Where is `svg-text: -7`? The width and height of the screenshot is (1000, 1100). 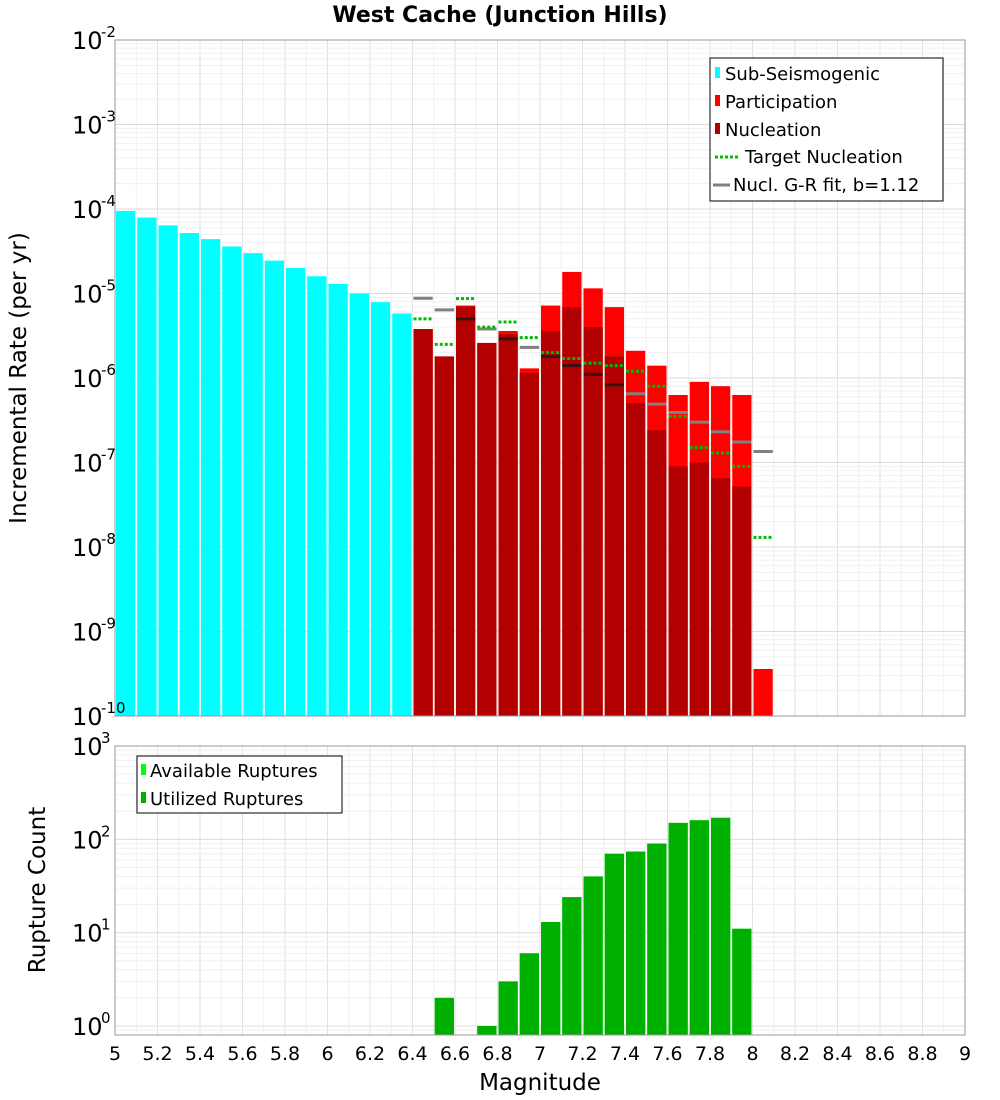 svg-text: -7 is located at coordinates (108, 455).